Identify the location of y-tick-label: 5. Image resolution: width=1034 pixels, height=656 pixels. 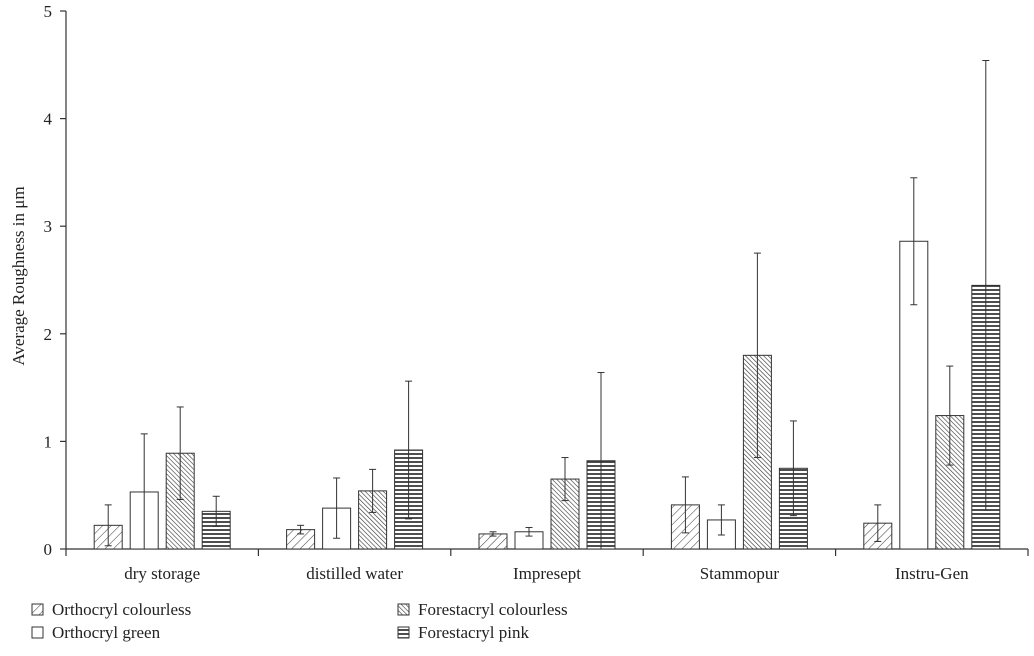
(48, 11).